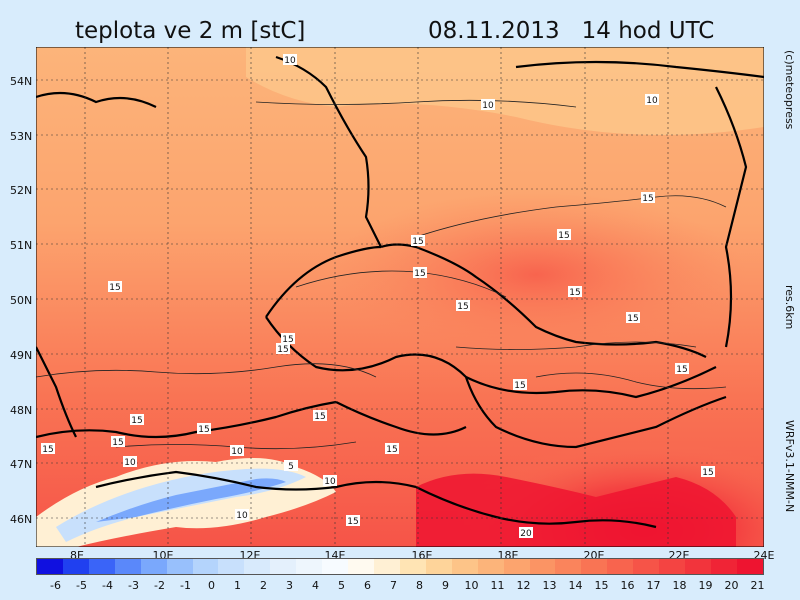 The width and height of the screenshot is (800, 600). Describe the element at coordinates (575, 585) in the screenshot. I see `color-legend-label: 14` at that location.